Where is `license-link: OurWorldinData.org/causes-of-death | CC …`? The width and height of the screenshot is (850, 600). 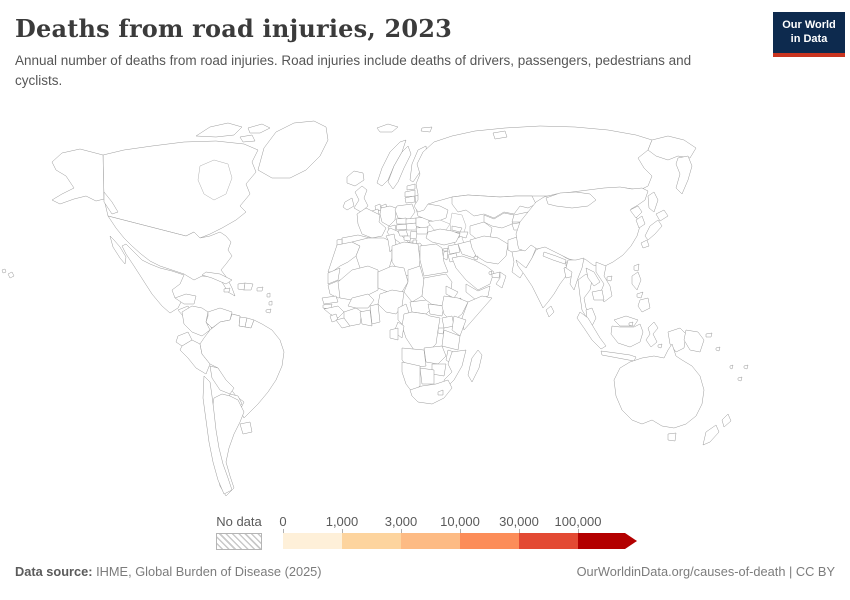 license-link: OurWorldinData.org/causes-of-death | CC … is located at coordinates (705, 571).